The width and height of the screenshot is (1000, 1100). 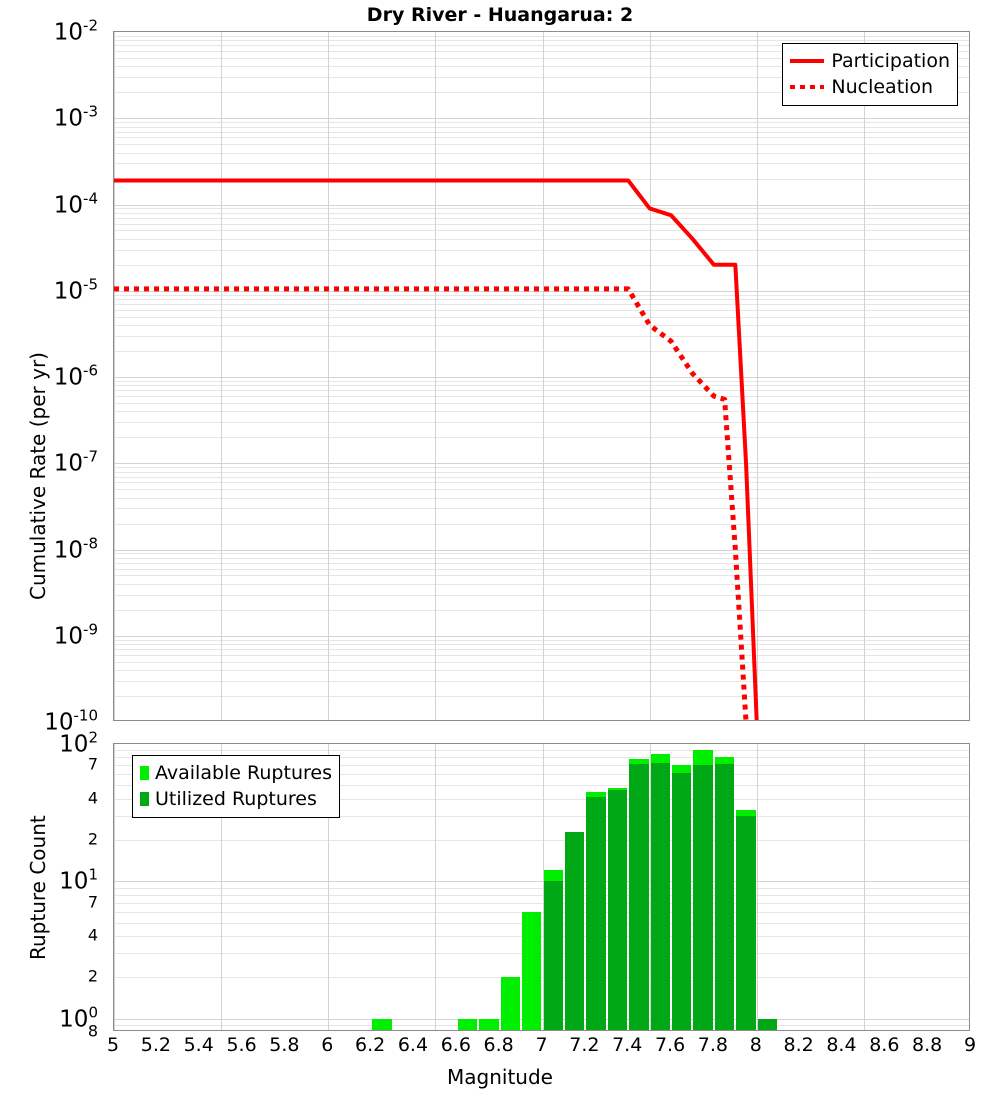 I want to click on utilized-ruptures-swatch, so click(x=144, y=799).